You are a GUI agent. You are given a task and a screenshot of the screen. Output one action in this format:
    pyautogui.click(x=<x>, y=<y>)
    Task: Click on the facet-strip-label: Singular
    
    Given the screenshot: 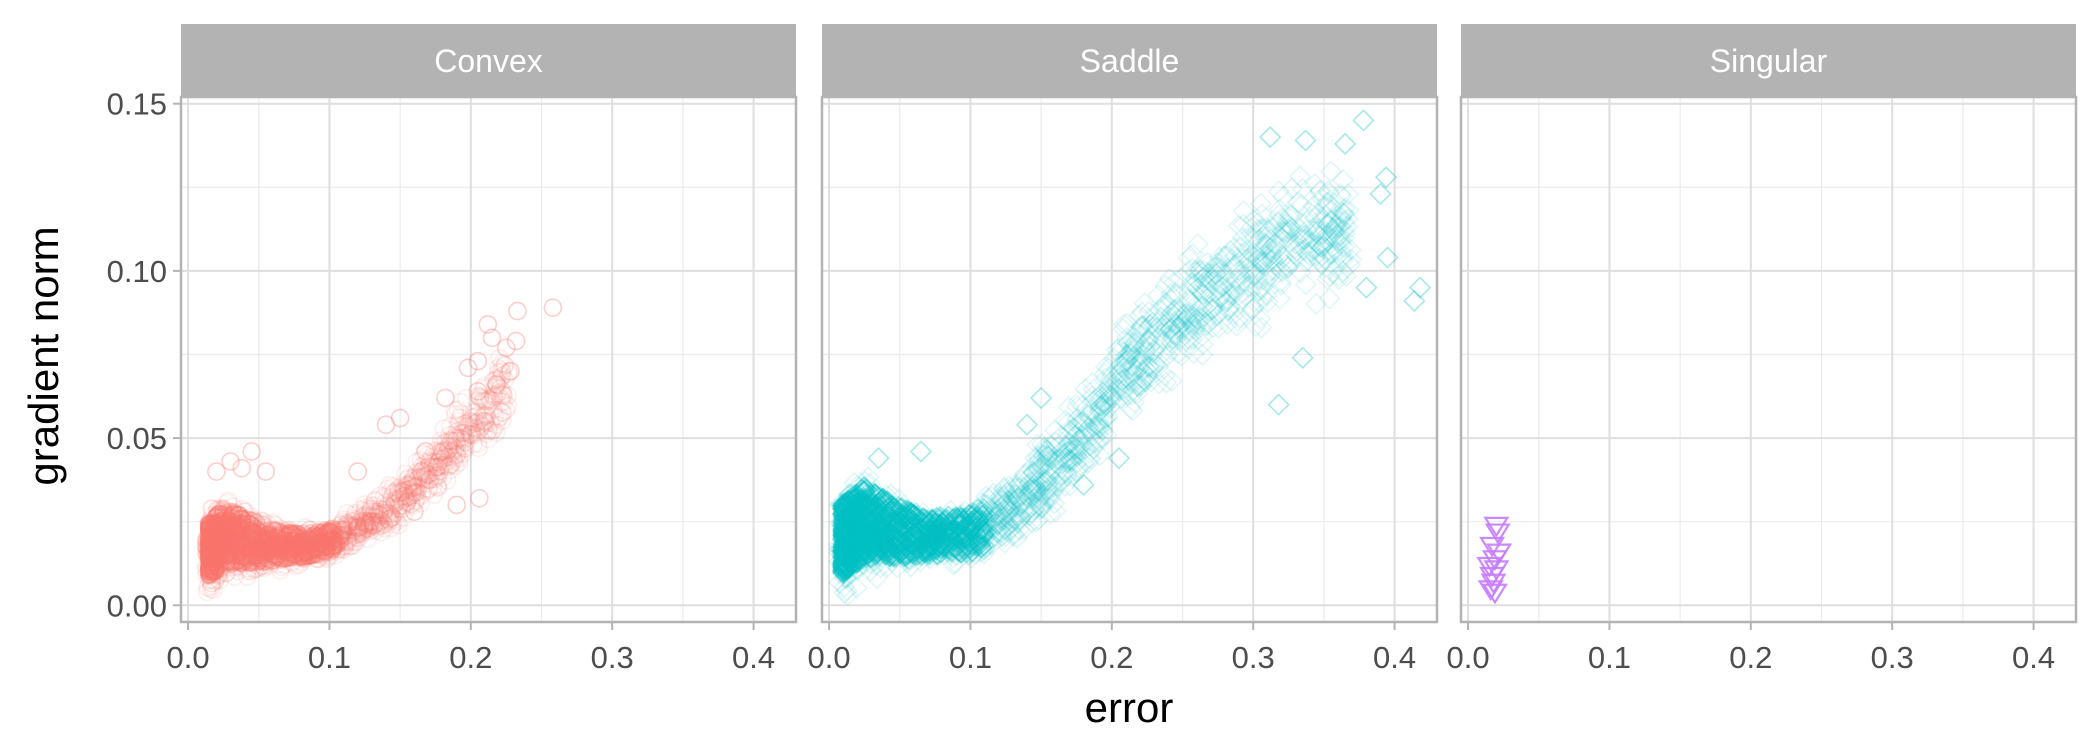 What is the action you would take?
    pyautogui.click(x=1769, y=61)
    